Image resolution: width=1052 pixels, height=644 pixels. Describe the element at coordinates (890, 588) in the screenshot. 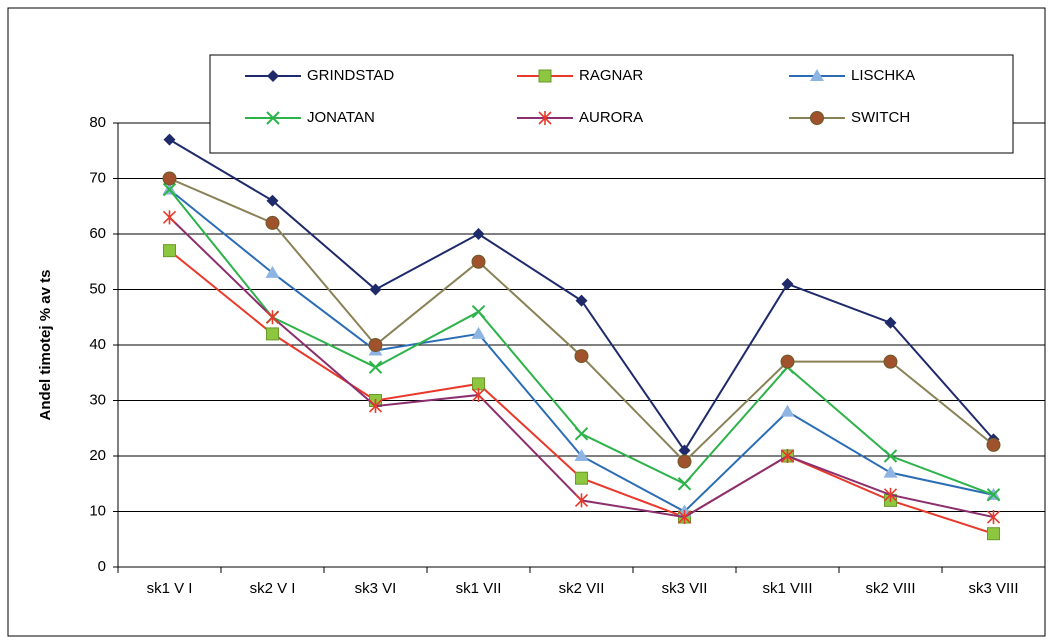

I see `x-tick-label: sk2 VIII` at that location.